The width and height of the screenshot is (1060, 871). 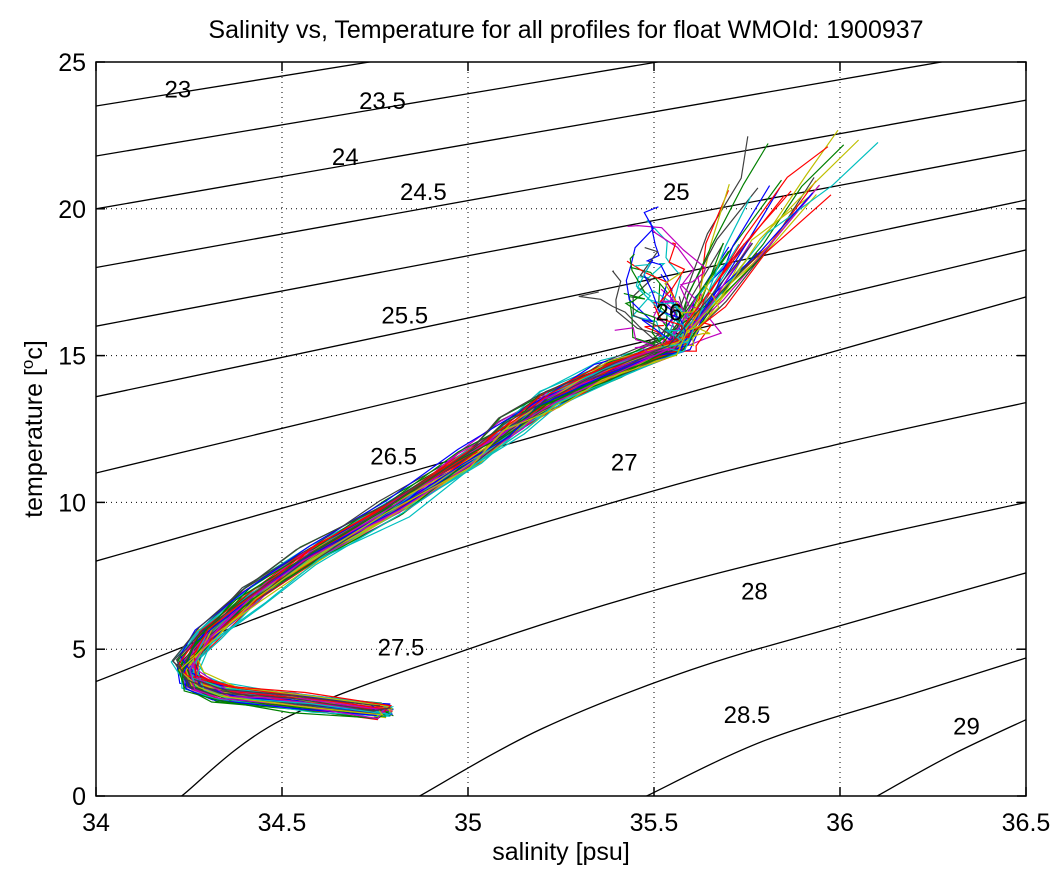 What do you see at coordinates (404, 315) in the screenshot?
I see `density-contour-label: 25.5` at bounding box center [404, 315].